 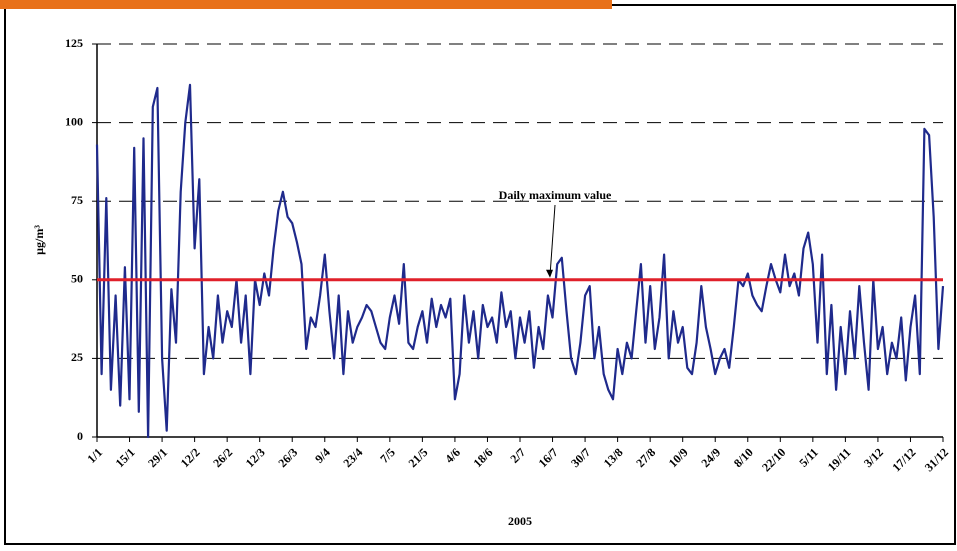 I want to click on annotation-arrowhead, so click(x=549, y=273).